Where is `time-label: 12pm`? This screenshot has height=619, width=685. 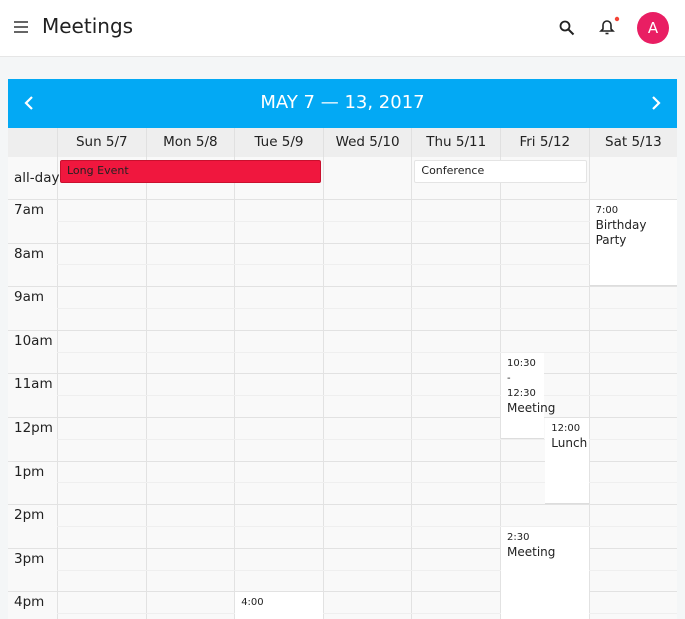 time-label: 12pm is located at coordinates (33, 428).